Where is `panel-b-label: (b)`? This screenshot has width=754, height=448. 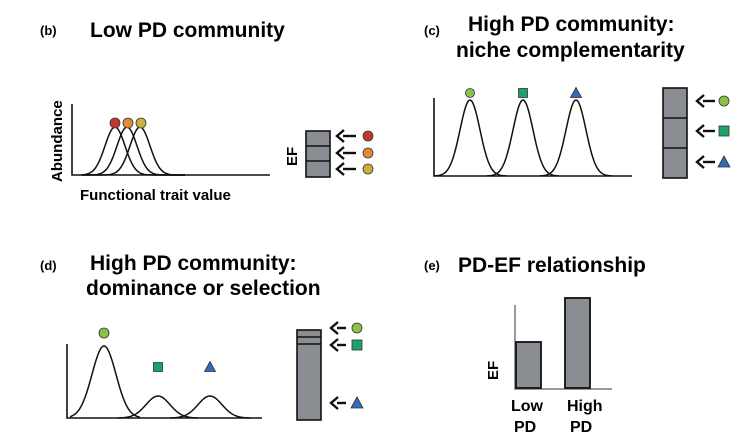
panel-b-label: (b) is located at coordinates (48, 30).